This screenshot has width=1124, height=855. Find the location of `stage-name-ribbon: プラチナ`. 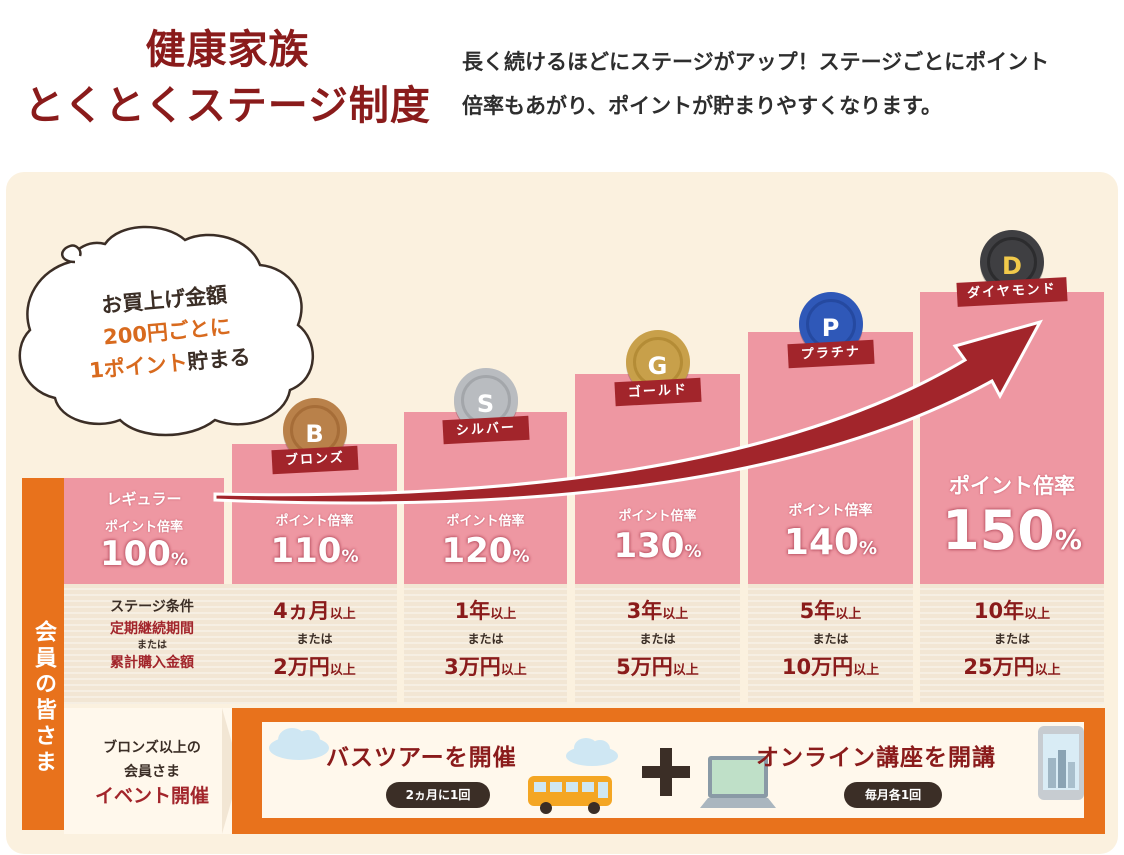

stage-name-ribbon: プラチナ is located at coordinates (830, 354).